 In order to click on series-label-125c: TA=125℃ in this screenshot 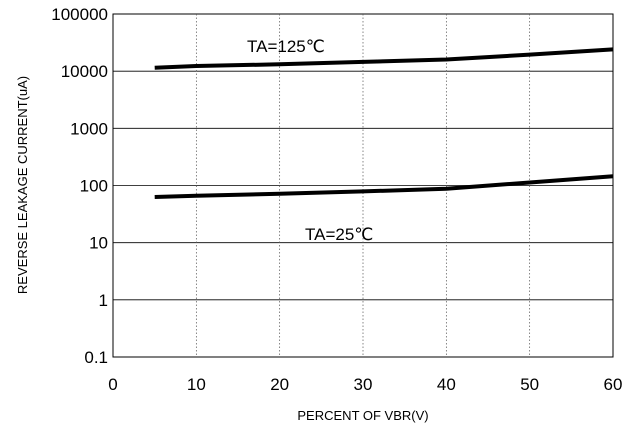, I will do `click(286, 46)`.